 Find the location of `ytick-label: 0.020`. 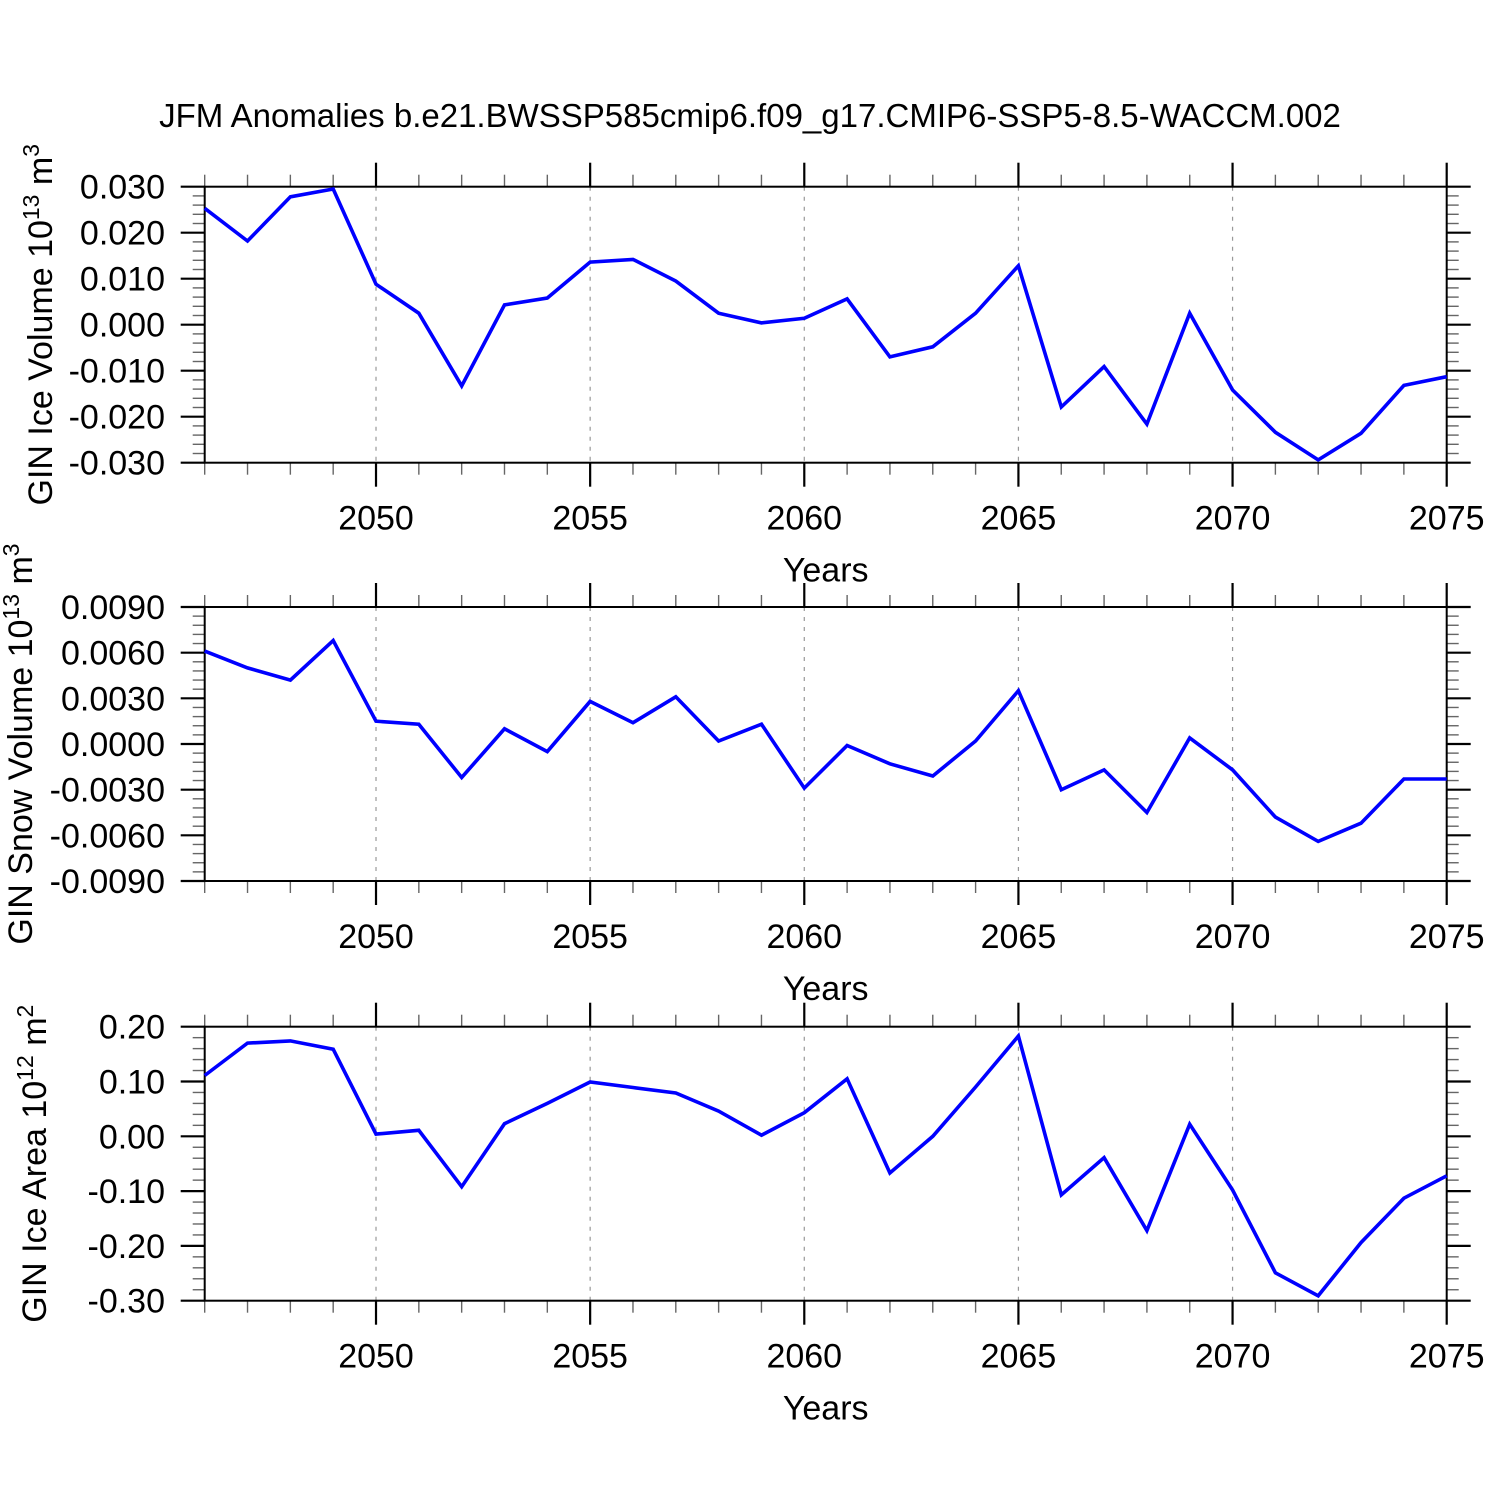

ytick-label: 0.020 is located at coordinates (122, 234).